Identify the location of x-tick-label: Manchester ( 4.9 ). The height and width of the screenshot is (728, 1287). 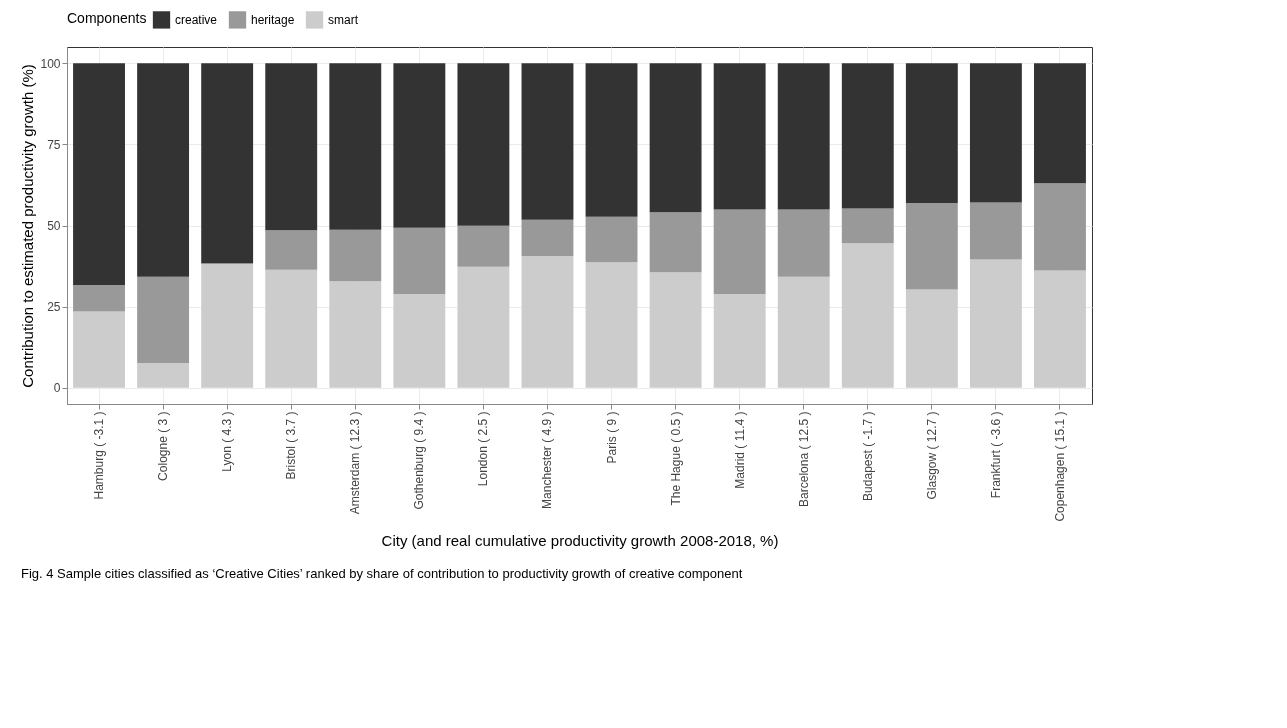
(547, 460).